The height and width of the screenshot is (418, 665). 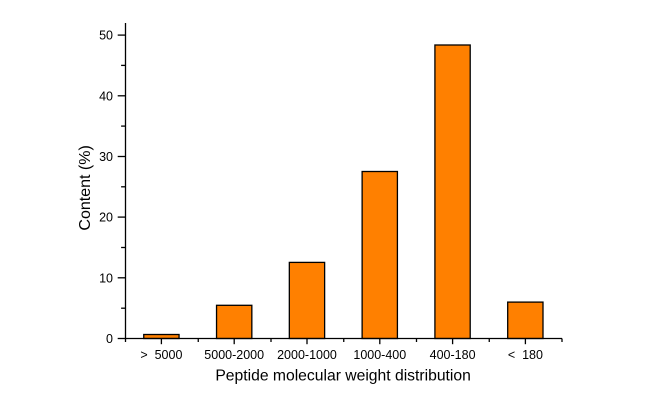 I want to click on svg-text: 40, so click(x=106, y=96).